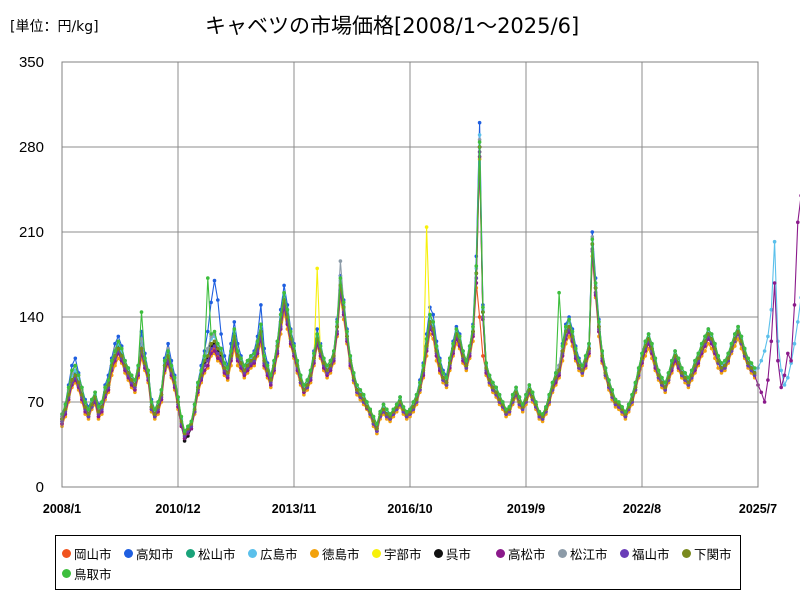  What do you see at coordinates (526, 509) in the screenshot?
I see `x-tick-label: 2019/9` at bounding box center [526, 509].